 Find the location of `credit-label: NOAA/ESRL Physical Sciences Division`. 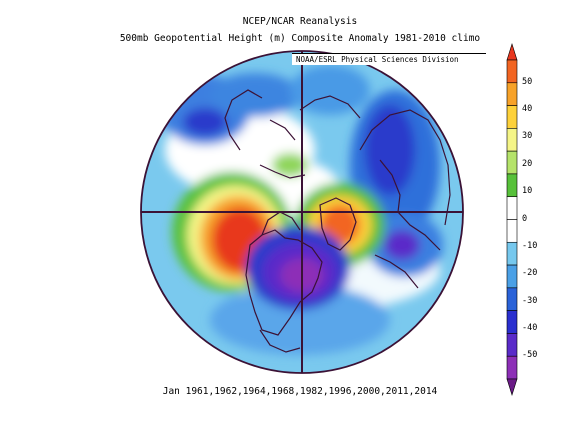

credit-label: NOAA/ESRL Physical Sciences Division is located at coordinates (389, 59).